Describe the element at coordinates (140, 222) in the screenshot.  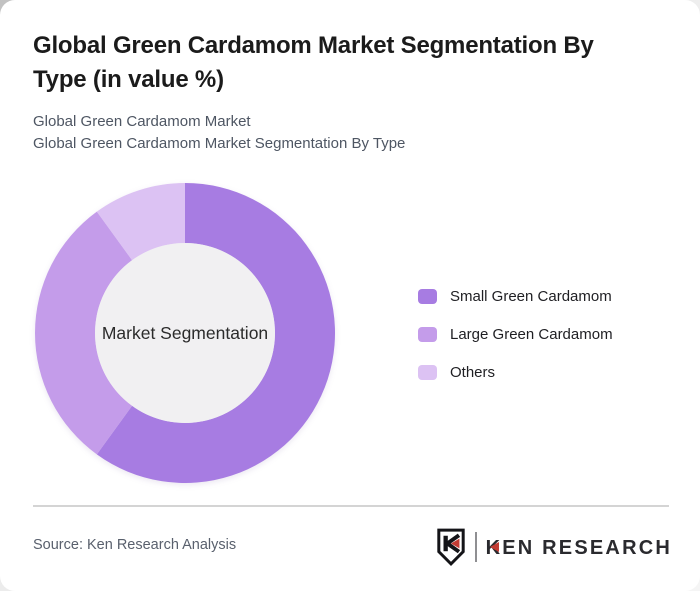
I see `donut-segment-others` at that location.